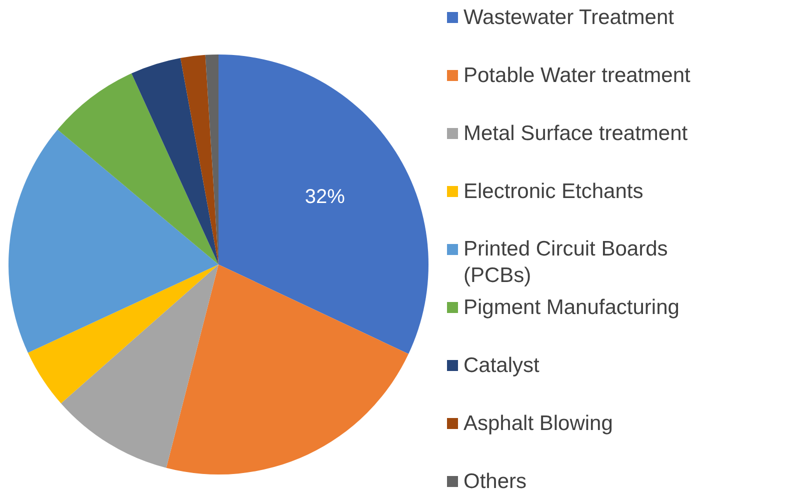 Image resolution: width=800 pixels, height=502 pixels. I want to click on legend-label: Asphalt Blowing, so click(538, 423).